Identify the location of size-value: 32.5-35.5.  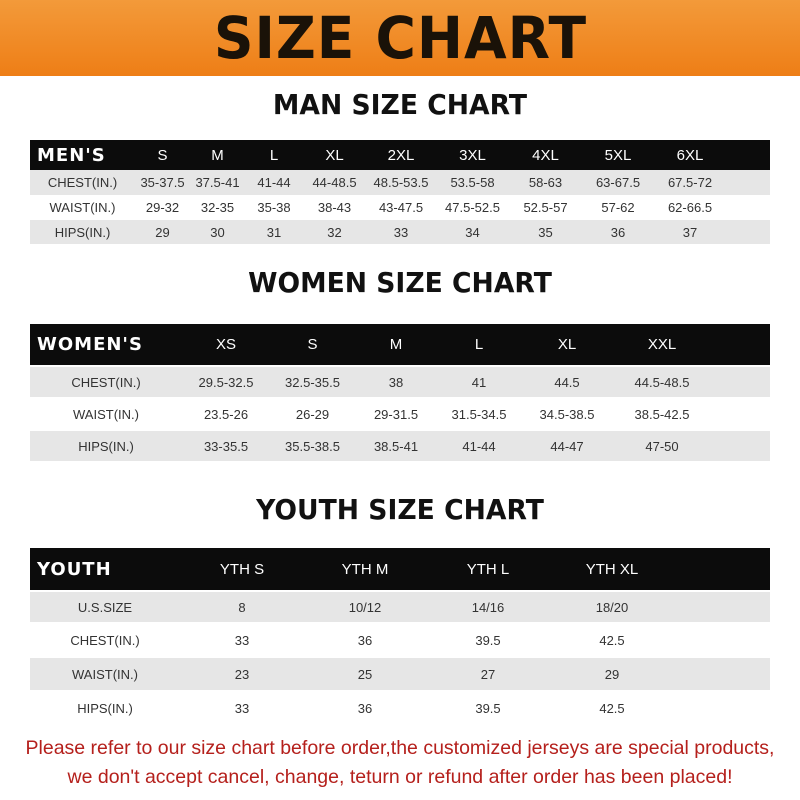
(312, 382).